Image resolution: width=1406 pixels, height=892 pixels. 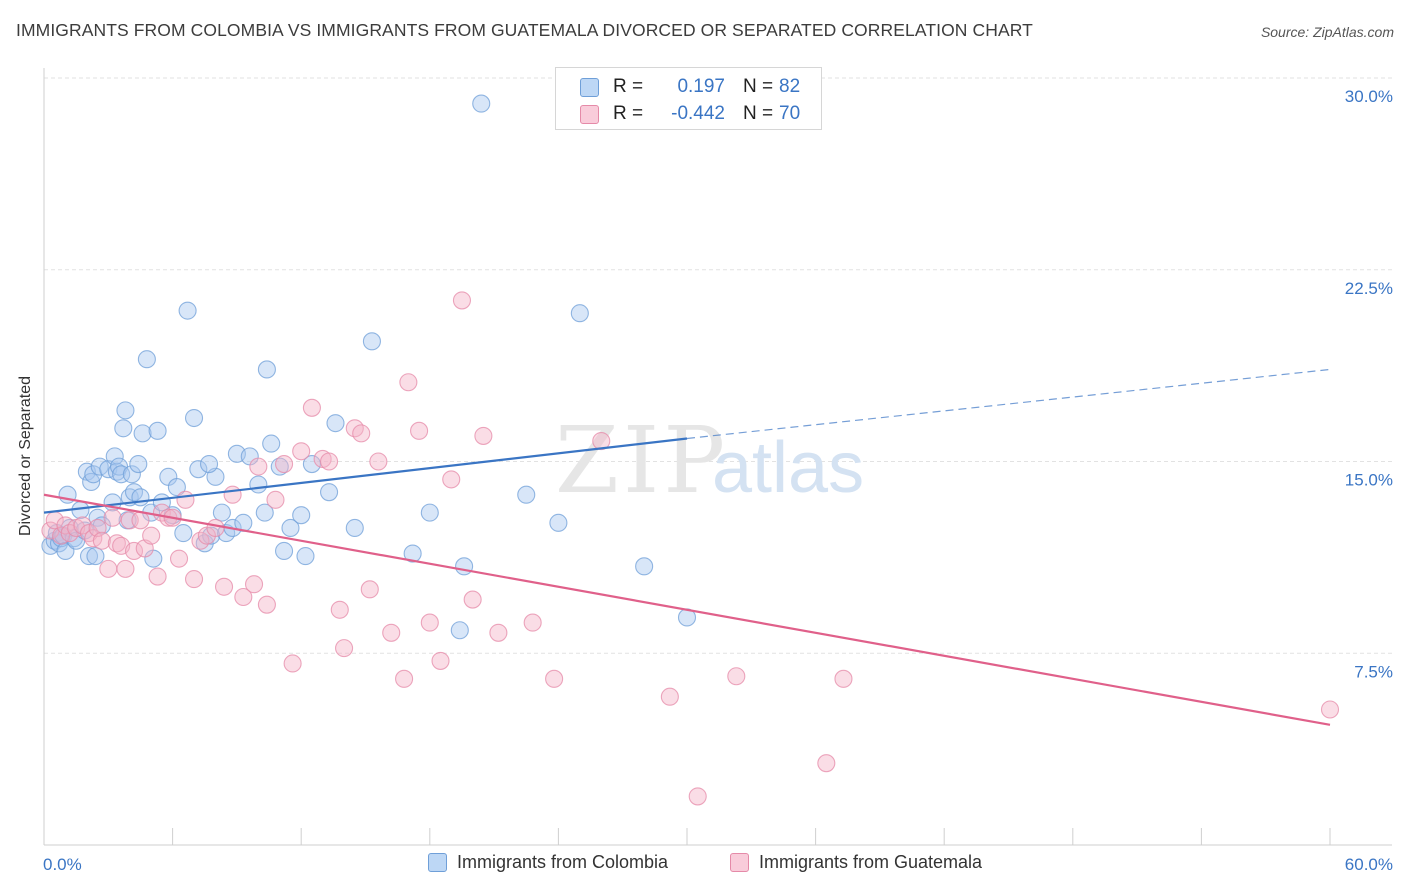 What do you see at coordinates (642, 460) in the screenshot?
I see `watermark-zip: ZIP` at bounding box center [642, 460].